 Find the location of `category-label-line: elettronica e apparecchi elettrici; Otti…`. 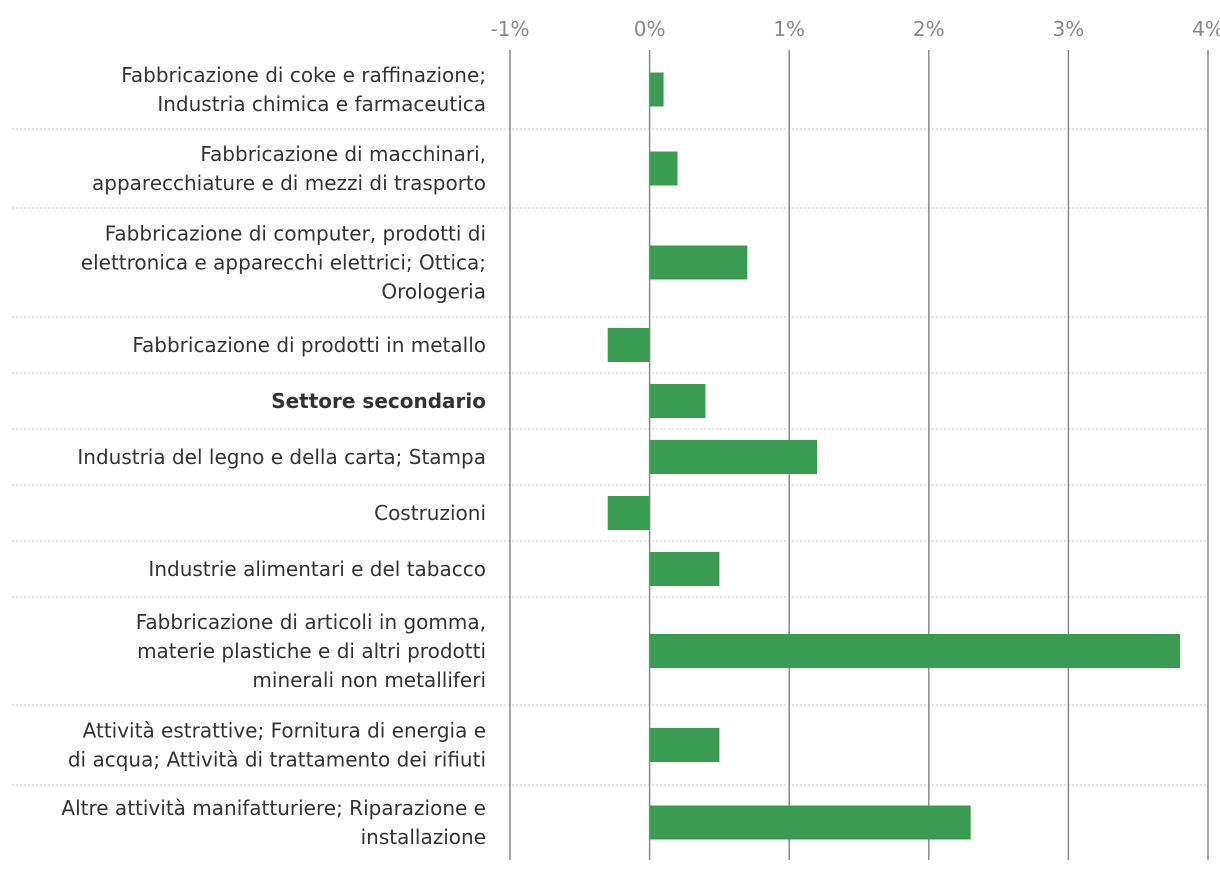

category-label-line: elettronica e apparecchi elettrici; Otti… is located at coordinates (283, 263).